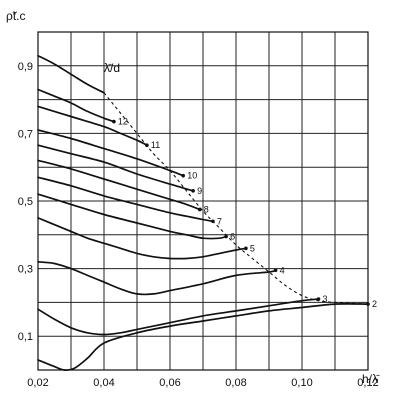 The width and height of the screenshot is (404, 410). Describe the element at coordinates (325, 299) in the screenshot. I see `series-label: 3` at that location.